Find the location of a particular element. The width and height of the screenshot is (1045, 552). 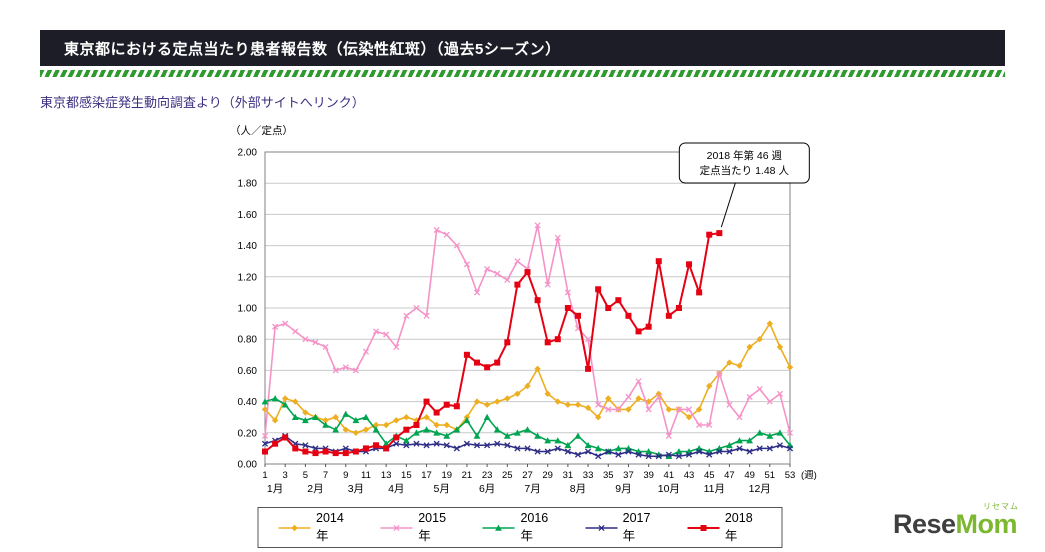

svg-text: （人／定点） is located at coordinates (261, 130).